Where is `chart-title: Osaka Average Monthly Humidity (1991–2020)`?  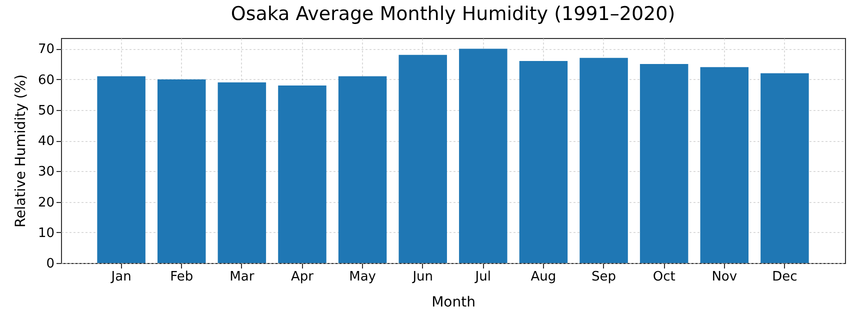
chart-title: Osaka Average Monthly Humidity (1991–2020) is located at coordinates (453, 14).